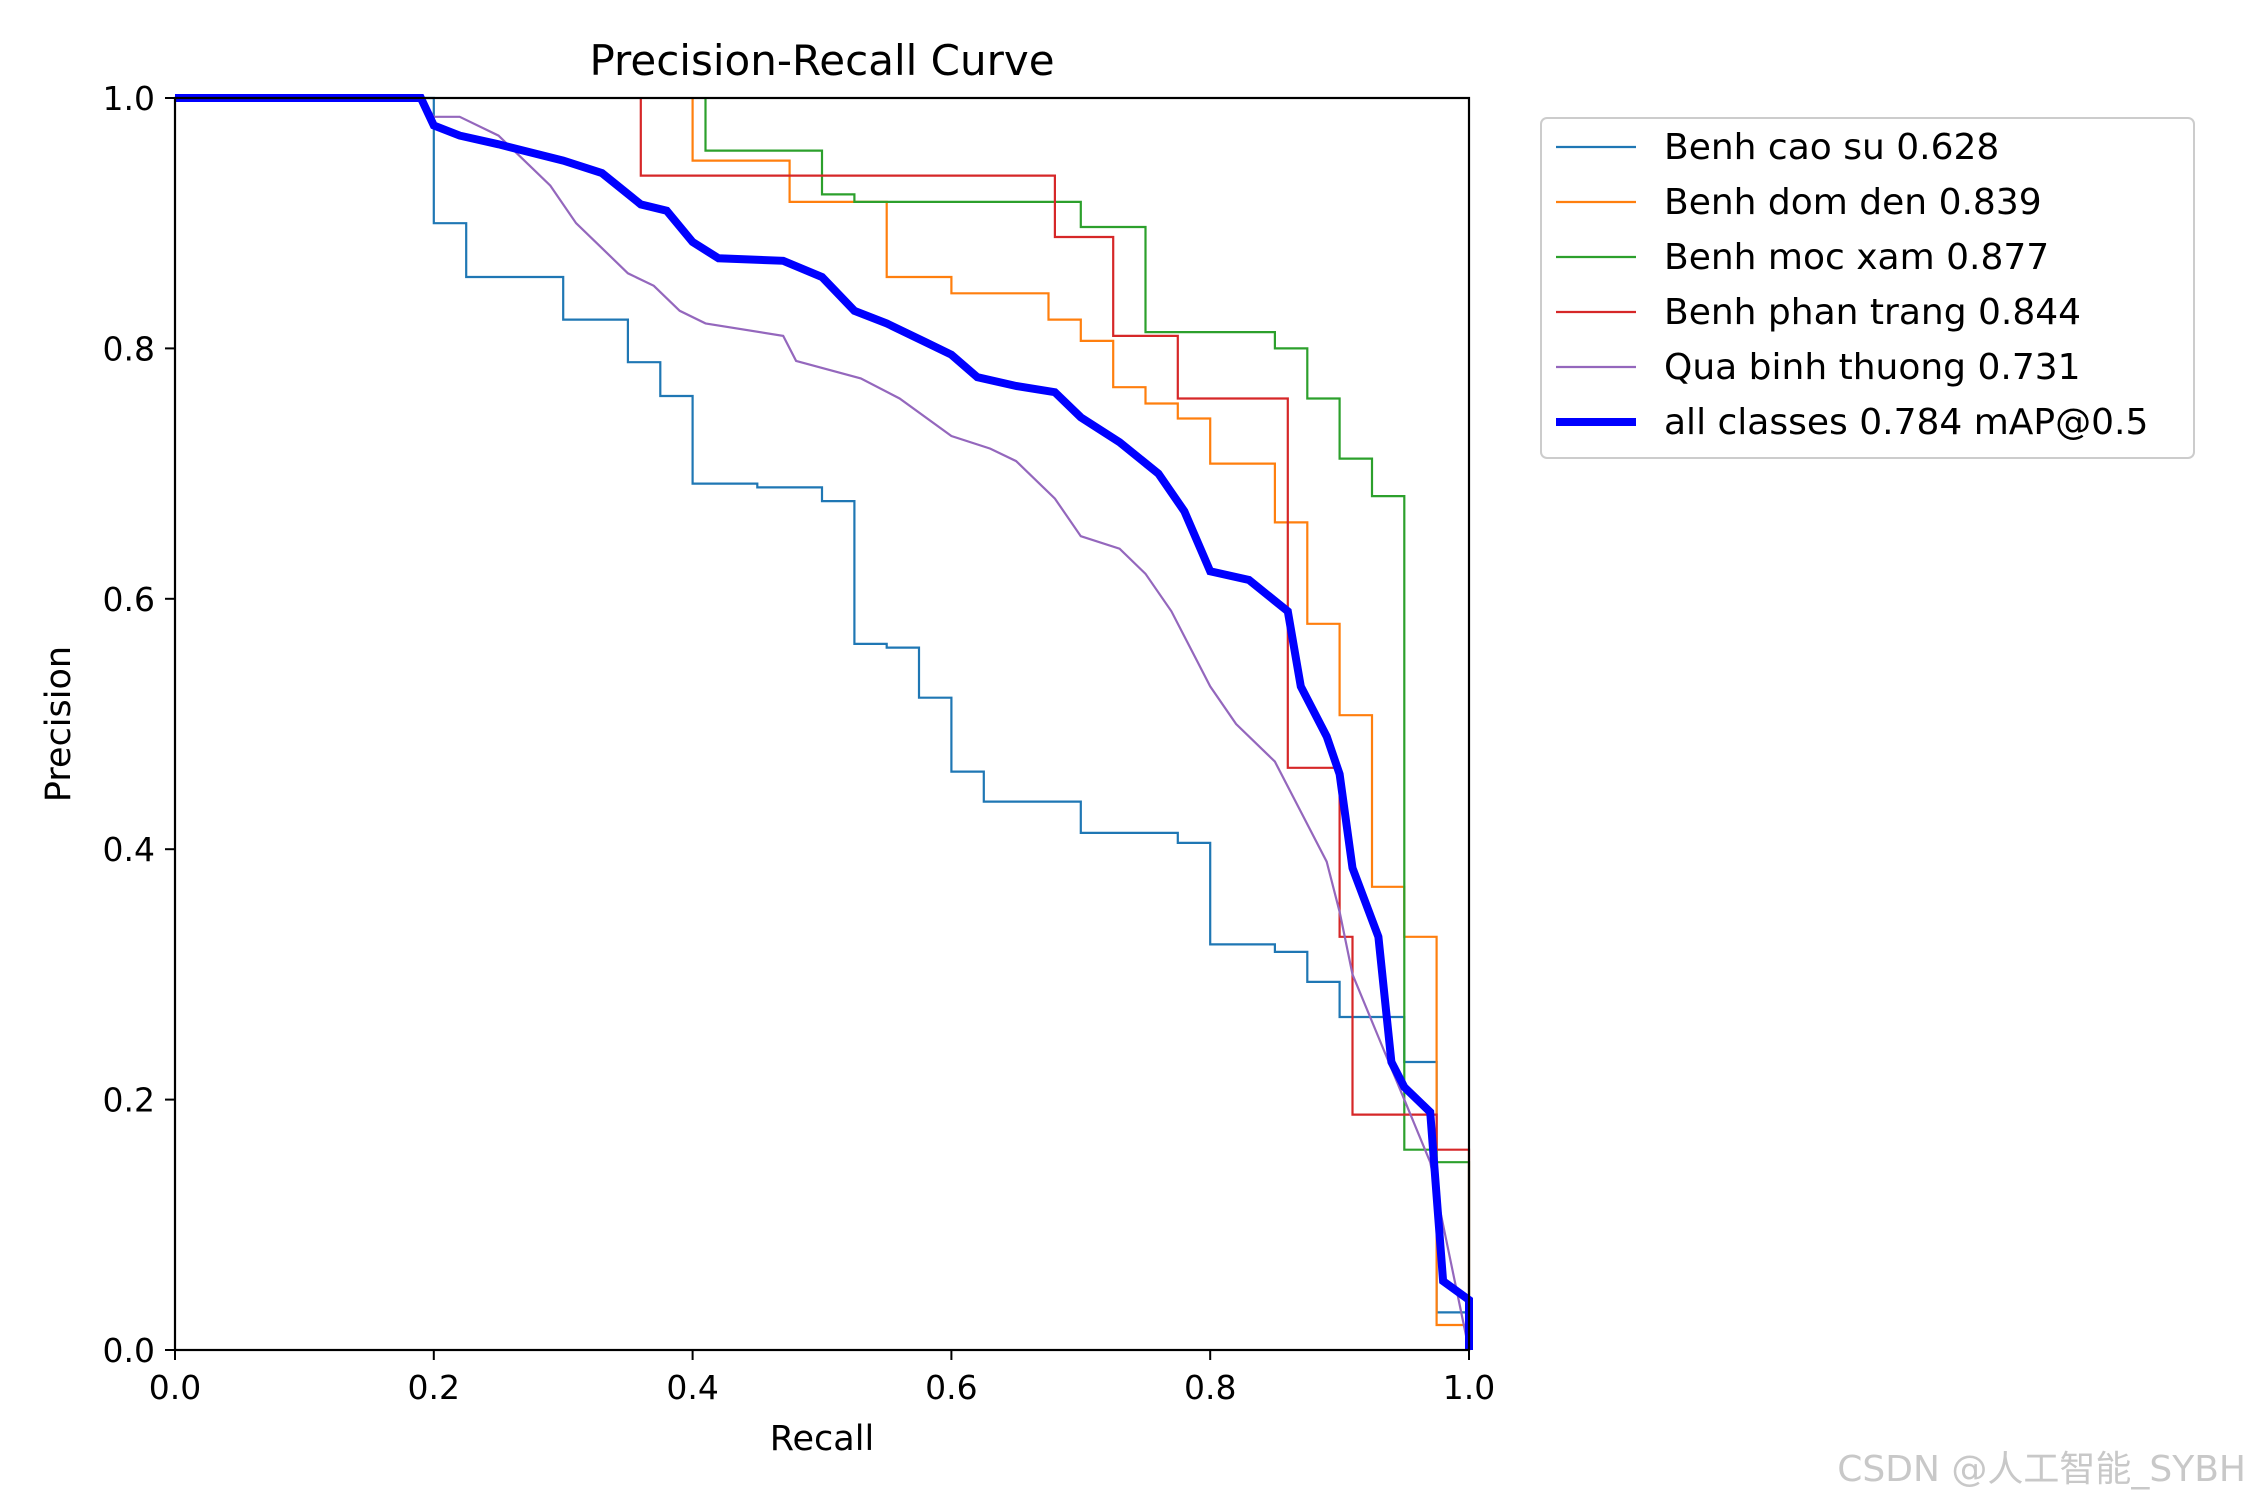  What do you see at coordinates (822, 1439) in the screenshot?
I see `x-axis-label: Recall` at bounding box center [822, 1439].